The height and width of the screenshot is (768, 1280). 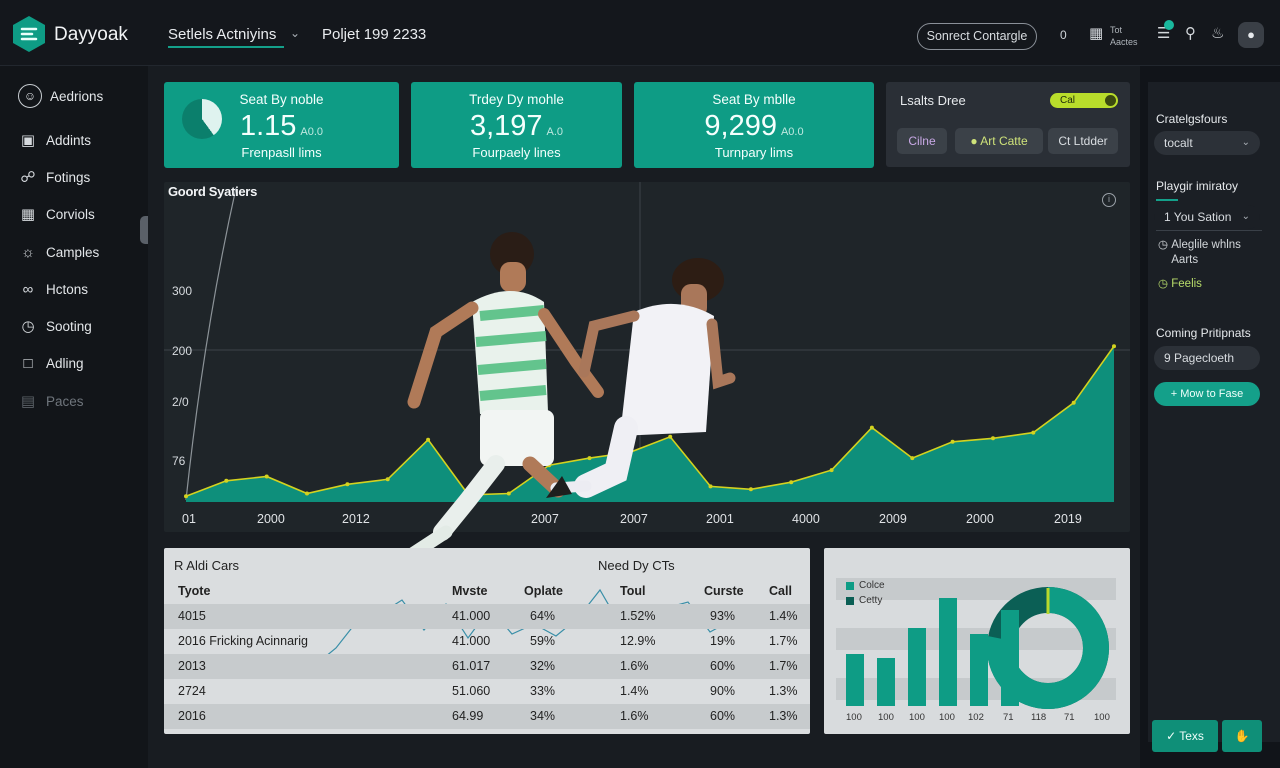 What do you see at coordinates (1203, 333) in the screenshot?
I see `right-section-title: Coming Pritipnats` at bounding box center [1203, 333].